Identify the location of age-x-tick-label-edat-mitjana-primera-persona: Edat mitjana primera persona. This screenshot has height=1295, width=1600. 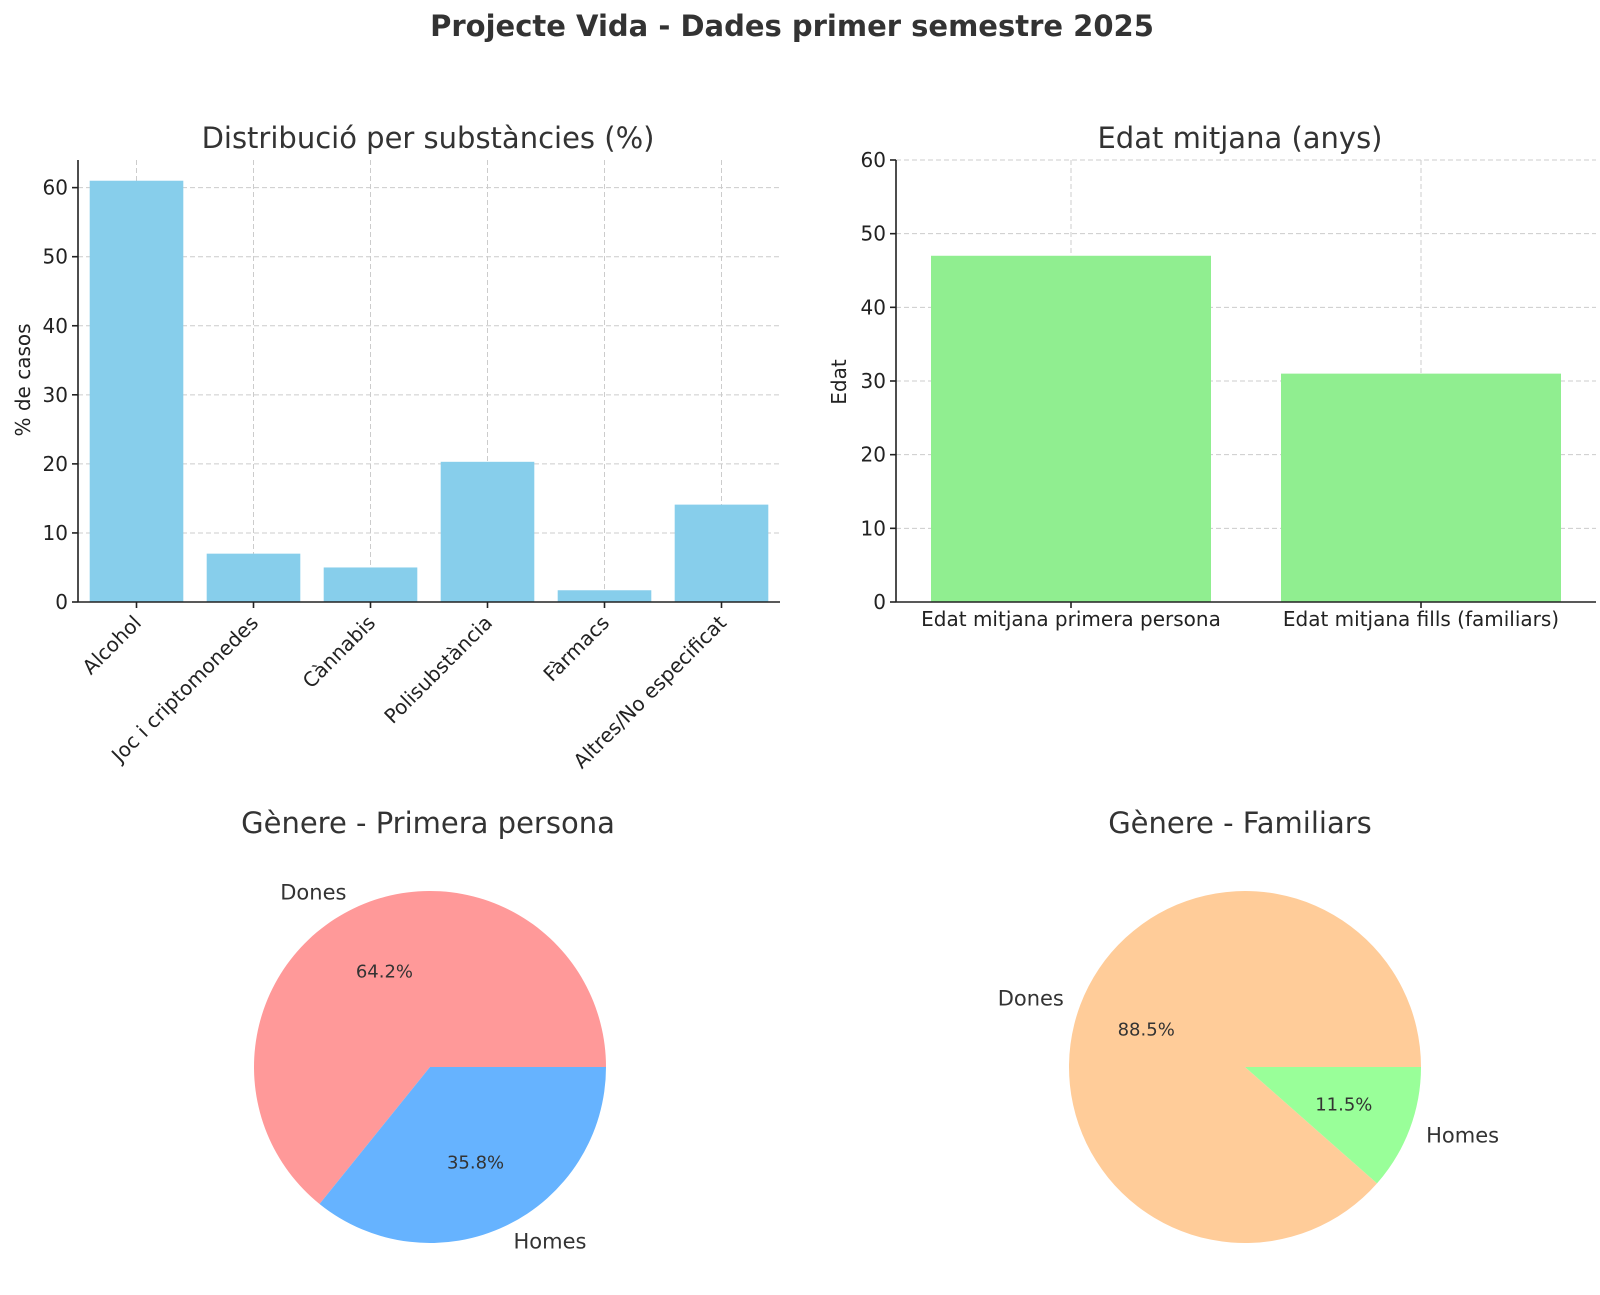
(1071, 619).